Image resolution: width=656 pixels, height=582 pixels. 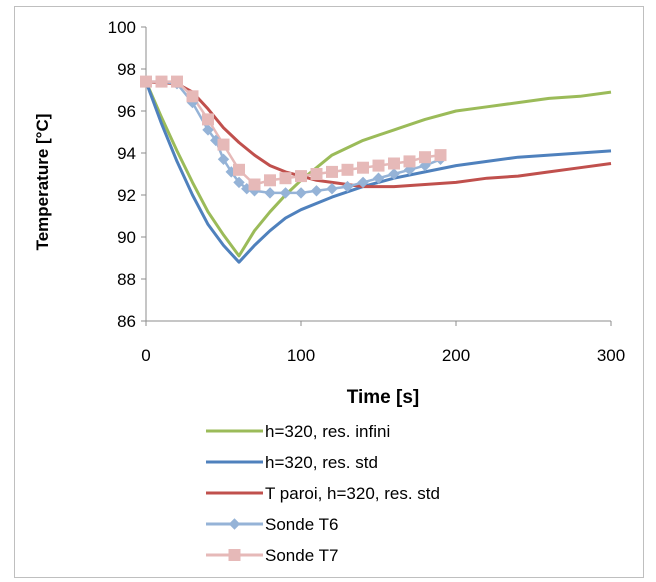 What do you see at coordinates (122, 27) in the screenshot?
I see `y-tick-label: 100` at bounding box center [122, 27].